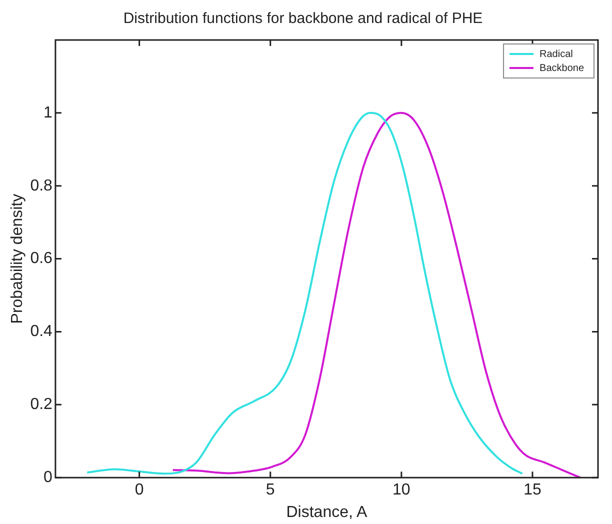 This screenshot has width=612, height=524. I want to click on x-tick-label: 5, so click(270, 490).